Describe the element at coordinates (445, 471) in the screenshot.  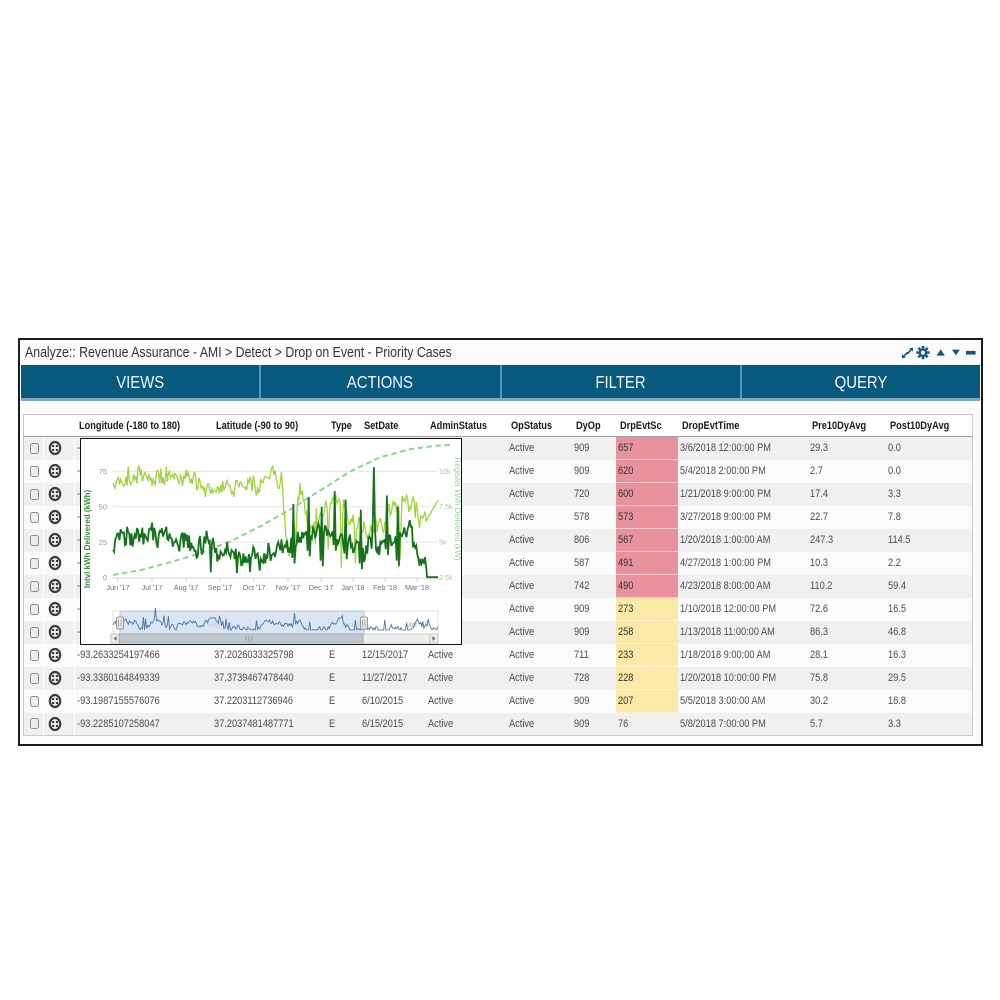
I see `svg-text: 10k` at that location.